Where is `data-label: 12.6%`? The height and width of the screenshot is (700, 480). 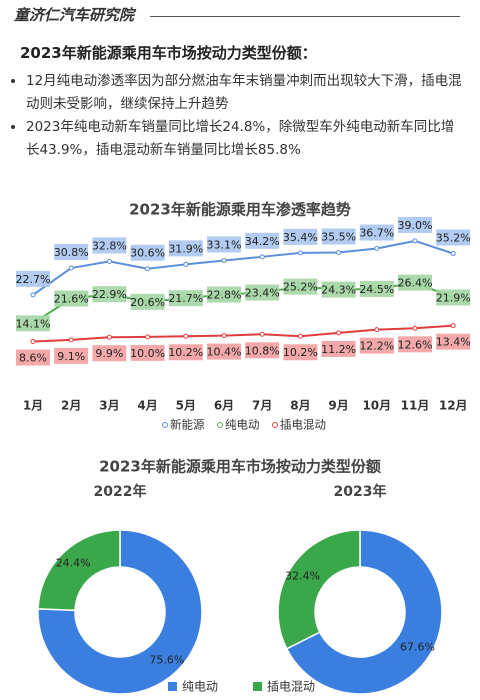 data-label: 12.6% is located at coordinates (415, 344).